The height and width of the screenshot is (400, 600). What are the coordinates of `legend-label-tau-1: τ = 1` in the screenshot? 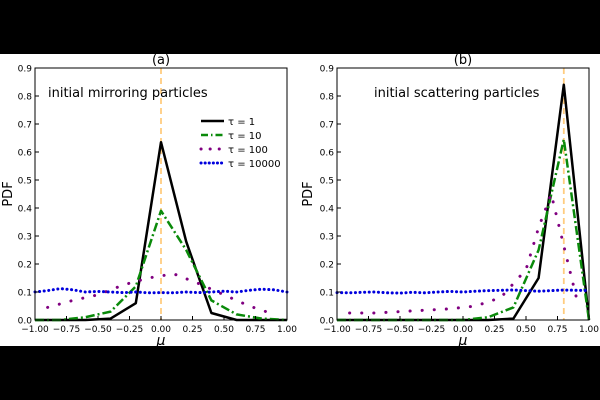 It's located at (241, 122).